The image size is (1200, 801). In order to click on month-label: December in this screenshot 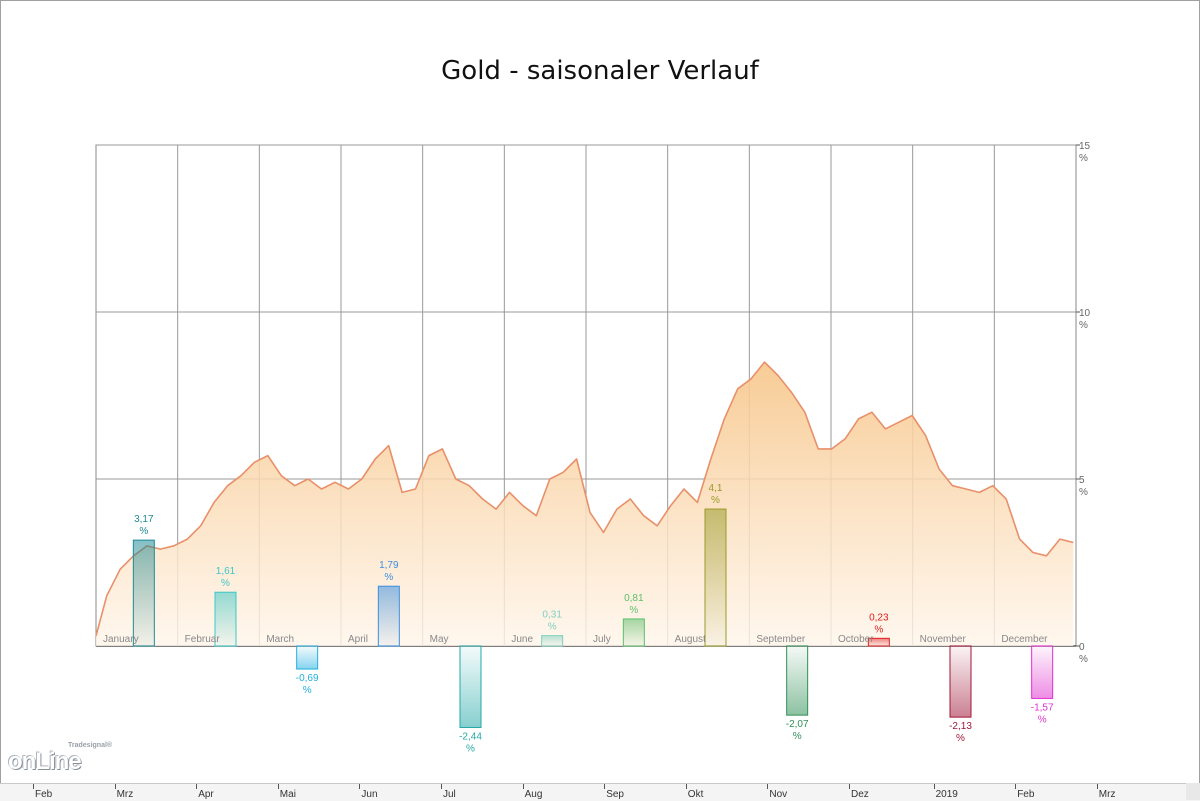, I will do `click(1024, 639)`.